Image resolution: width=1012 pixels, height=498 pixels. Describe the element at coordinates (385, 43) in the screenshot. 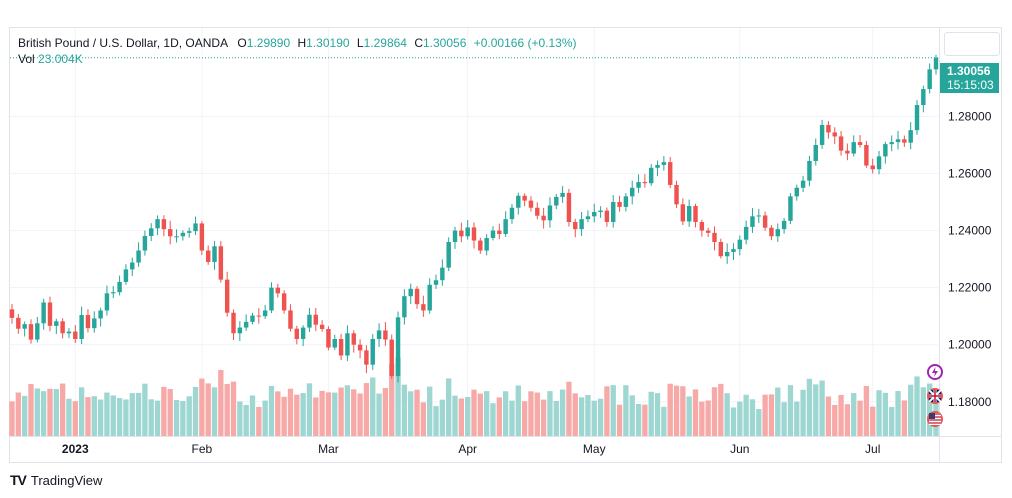

I see `low-value: 1.29864` at that location.